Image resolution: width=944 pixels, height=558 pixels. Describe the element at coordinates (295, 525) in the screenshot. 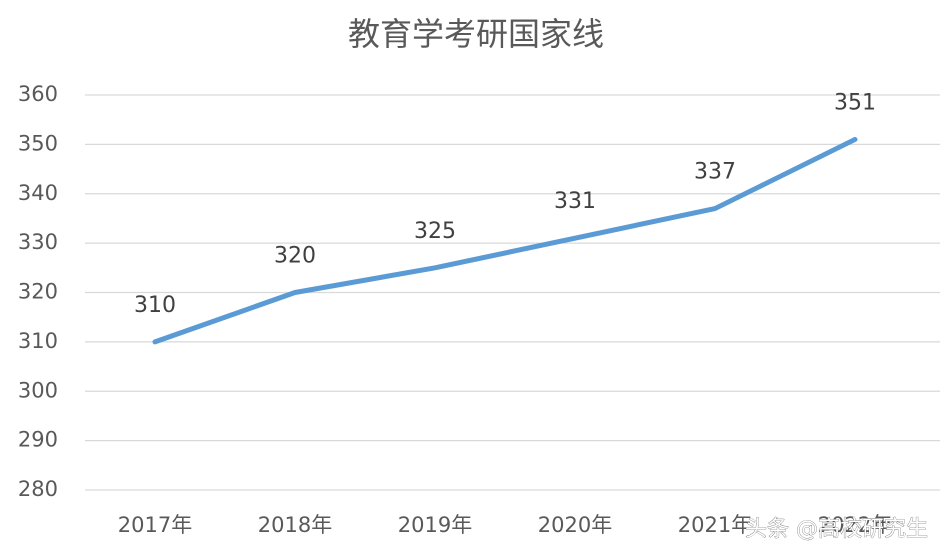

I see `x-tick-label: 2018年` at that location.